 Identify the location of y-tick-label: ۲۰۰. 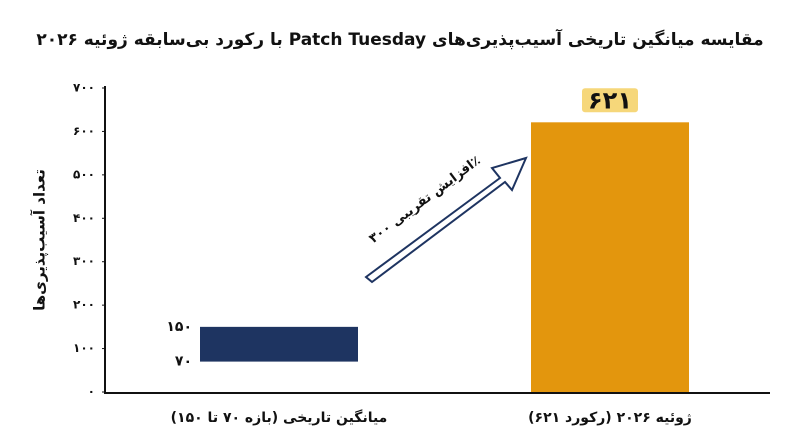
(84, 305).